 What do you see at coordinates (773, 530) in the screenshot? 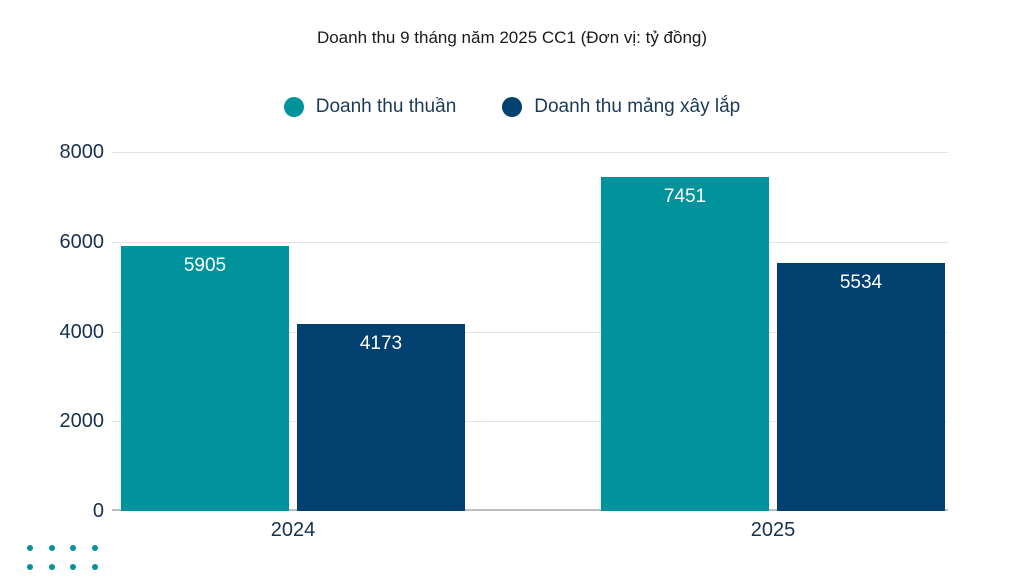
I see `x-tick-label-2025: 2025` at bounding box center [773, 530].